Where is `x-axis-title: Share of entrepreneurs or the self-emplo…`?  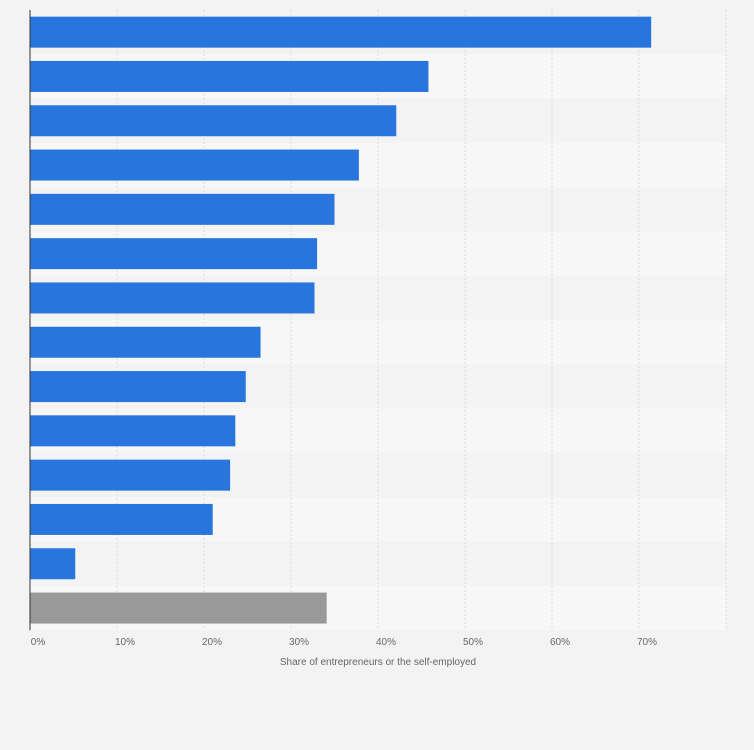 x-axis-title: Share of entrepreneurs or the self-emplo… is located at coordinates (378, 662).